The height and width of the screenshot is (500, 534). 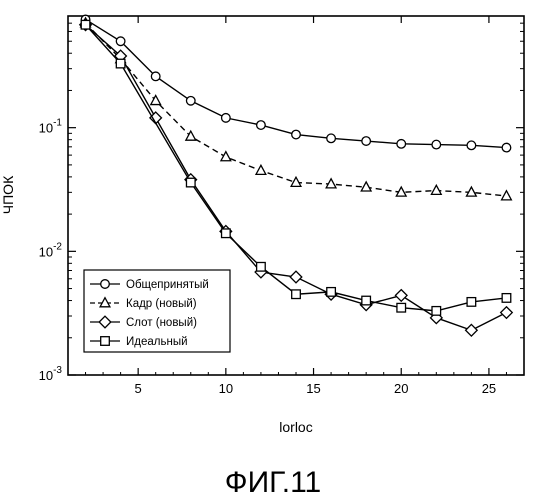 I want to click on x-tick-label: 10, so click(x=226, y=388).